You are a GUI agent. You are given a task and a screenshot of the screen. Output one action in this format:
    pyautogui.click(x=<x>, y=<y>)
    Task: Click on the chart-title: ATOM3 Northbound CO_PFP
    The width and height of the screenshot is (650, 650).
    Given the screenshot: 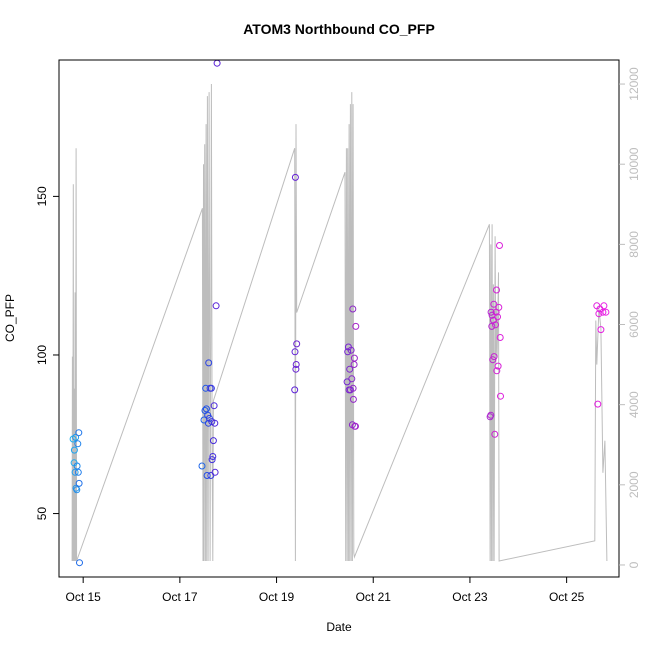 What is the action you would take?
    pyautogui.click(x=339, y=29)
    